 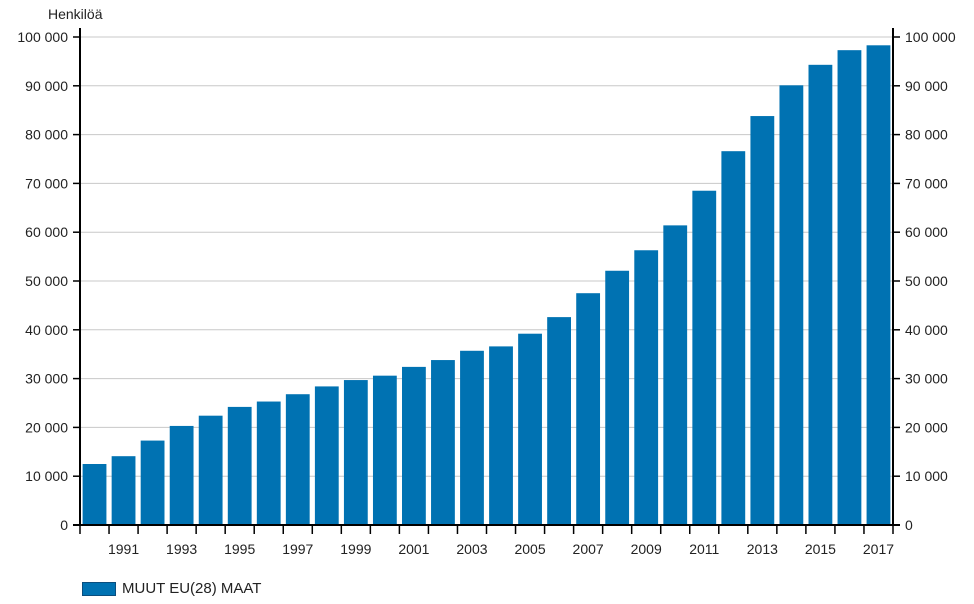 I want to click on legend: MUUT EU(28) MAAT, so click(x=171, y=588).